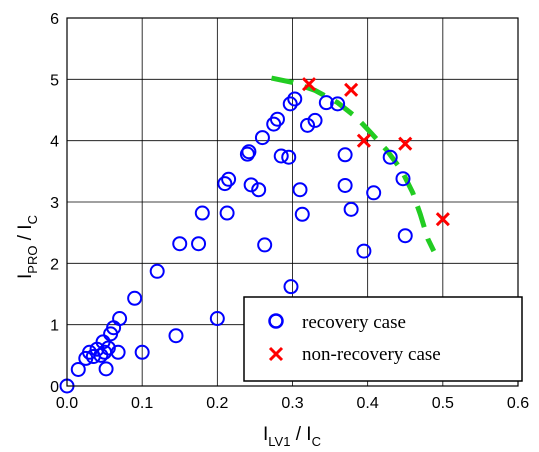 The image size is (539, 452). What do you see at coordinates (443, 403) in the screenshot?
I see `x-tick-label: 0.5` at bounding box center [443, 403].